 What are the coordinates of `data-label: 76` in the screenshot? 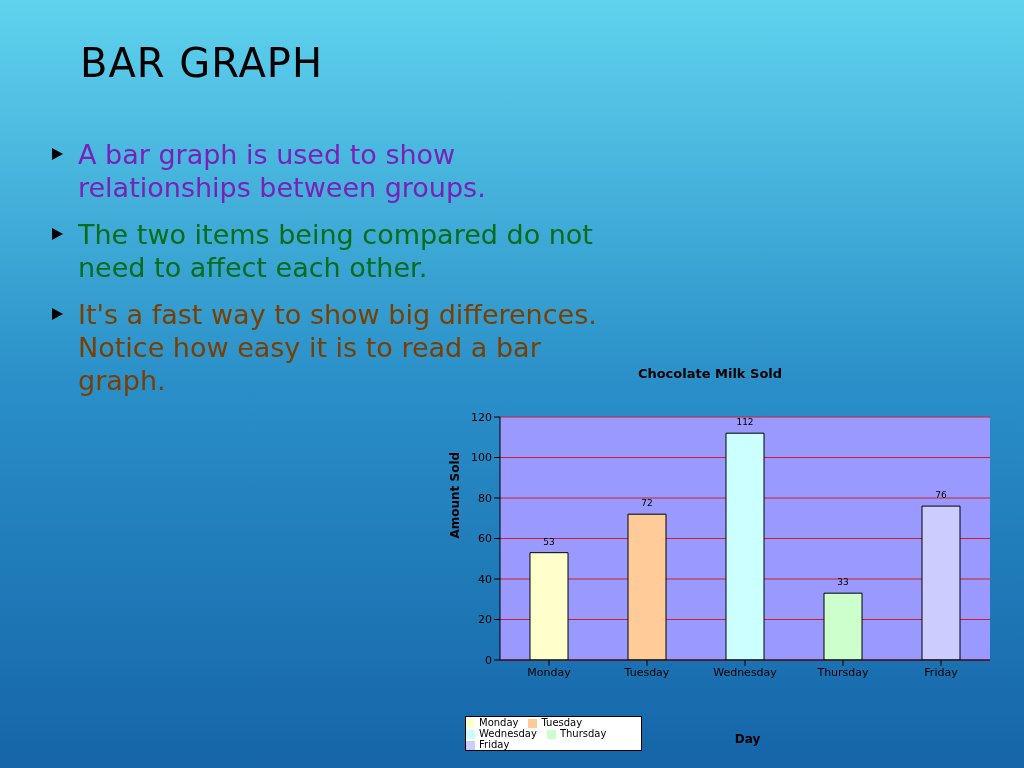 It's located at (941, 495).